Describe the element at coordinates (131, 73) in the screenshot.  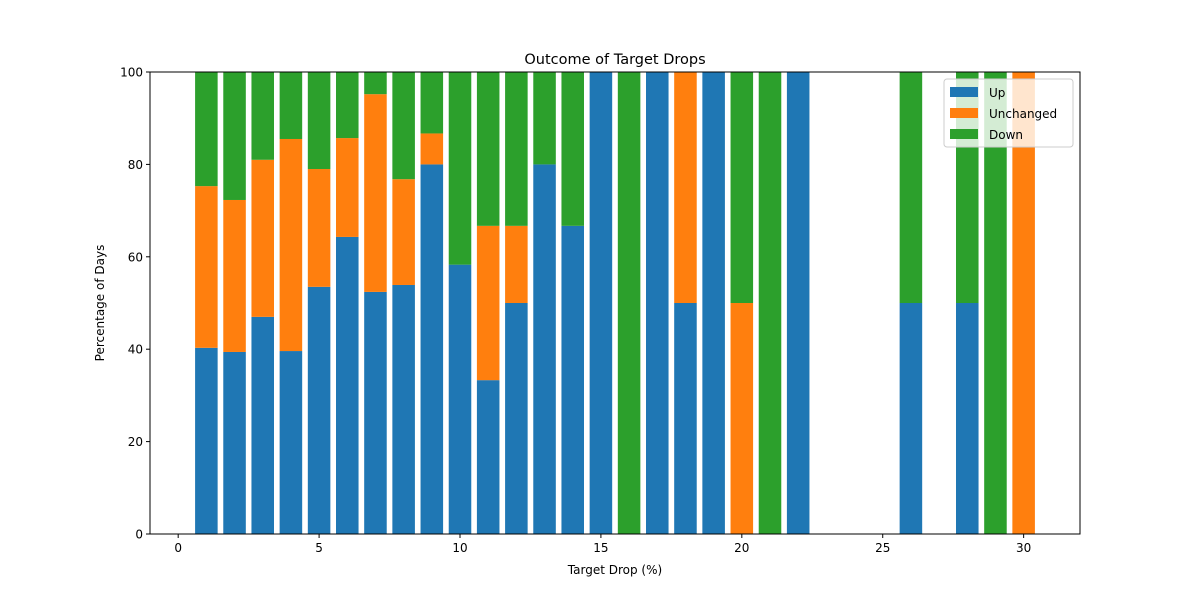
I see `y-tick-label: 100` at that location.